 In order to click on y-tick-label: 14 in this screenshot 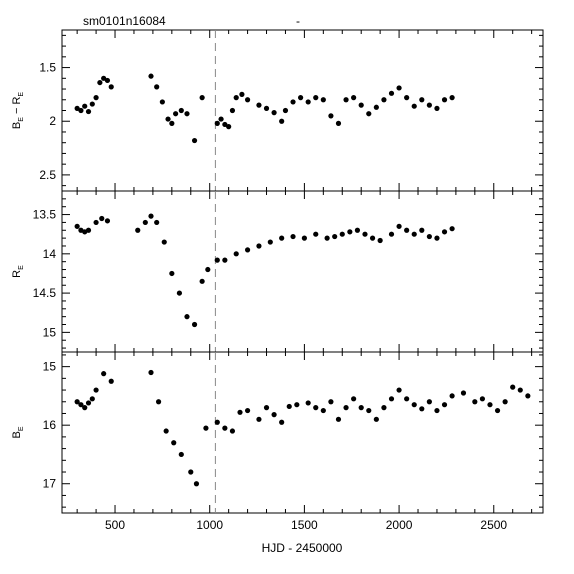, I will do `click(50, 254)`.